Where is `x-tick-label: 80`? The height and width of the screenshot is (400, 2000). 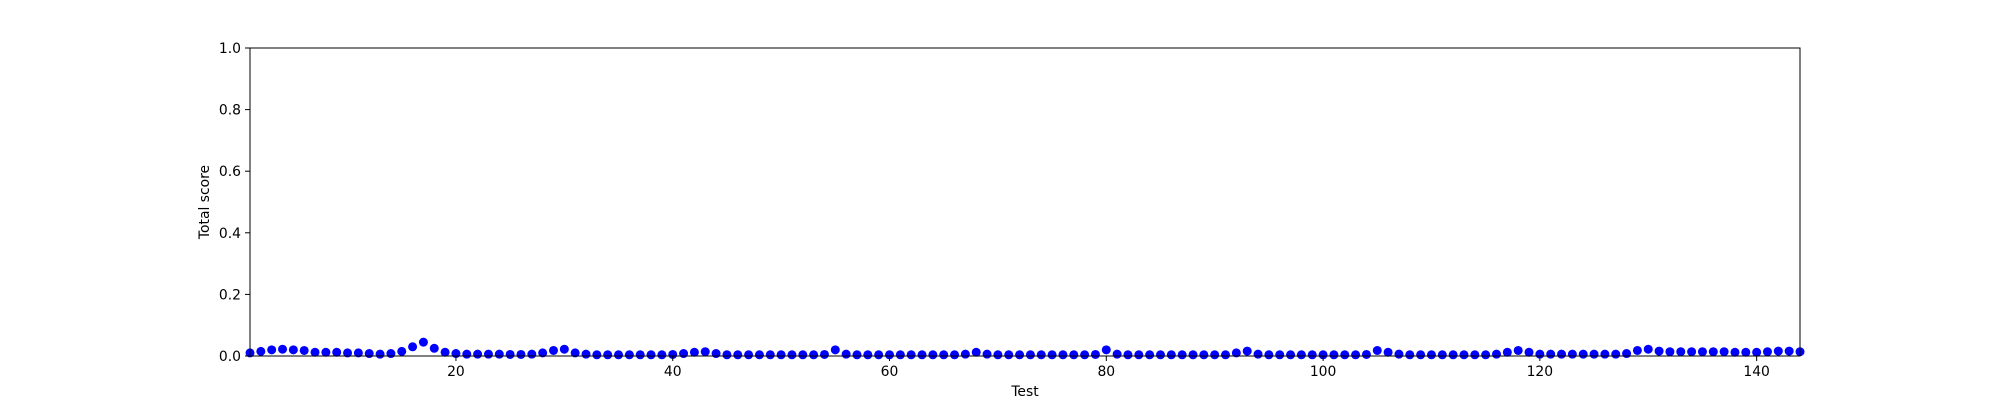 x-tick-label: 80 is located at coordinates (1106, 372).